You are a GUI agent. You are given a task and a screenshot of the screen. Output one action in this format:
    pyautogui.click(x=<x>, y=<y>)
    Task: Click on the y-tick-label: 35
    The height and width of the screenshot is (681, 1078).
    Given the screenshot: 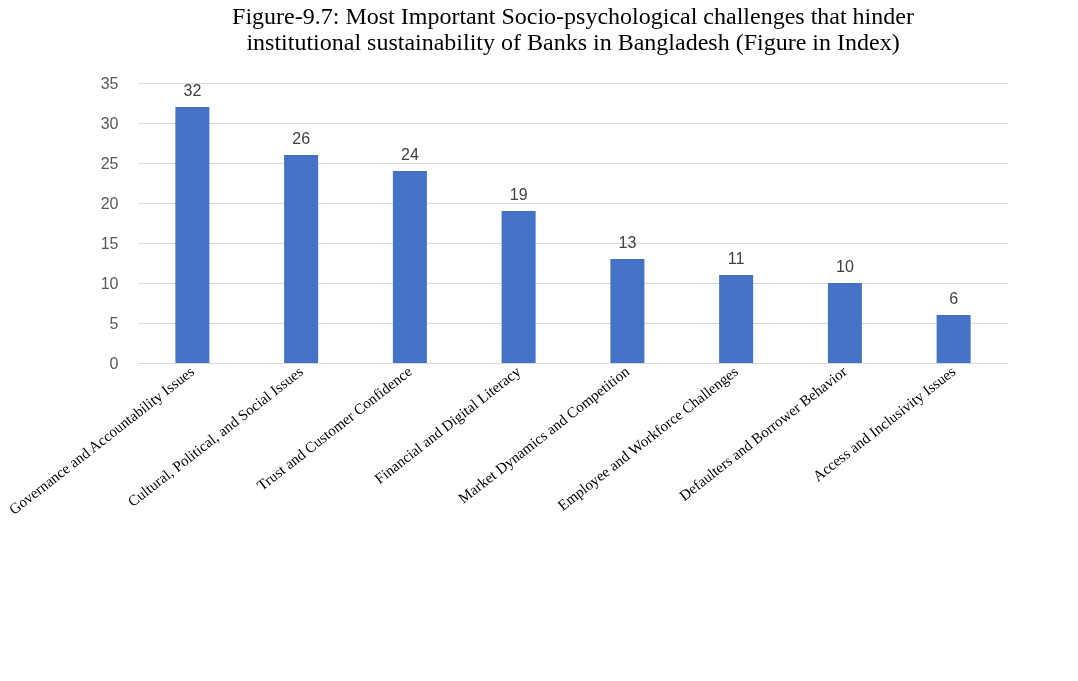 What is the action you would take?
    pyautogui.click(x=109, y=83)
    